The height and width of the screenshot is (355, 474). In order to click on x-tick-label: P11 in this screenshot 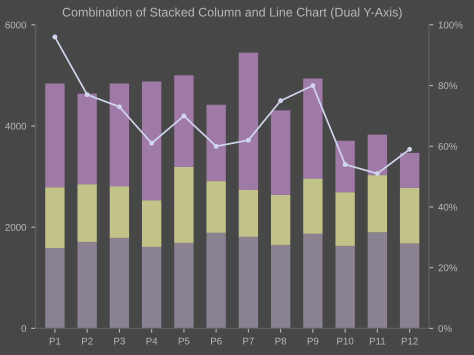, I will do `click(378, 341)`.